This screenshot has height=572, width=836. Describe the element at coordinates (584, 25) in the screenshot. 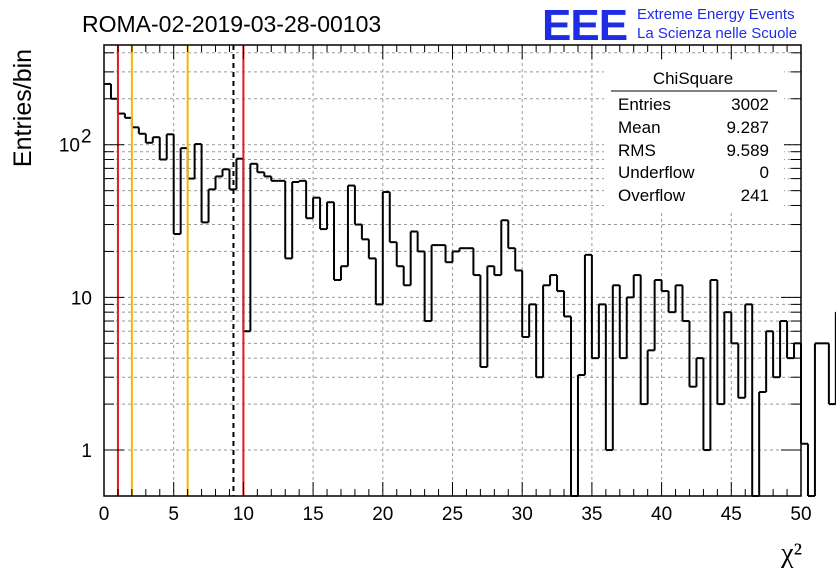

I see `logo-mark: EEE` at that location.